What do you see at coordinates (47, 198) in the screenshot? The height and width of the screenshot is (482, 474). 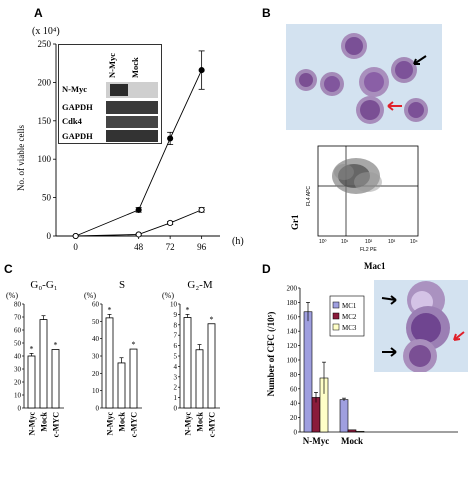 I see `panel-a-ytick-label: 50` at bounding box center [47, 198].